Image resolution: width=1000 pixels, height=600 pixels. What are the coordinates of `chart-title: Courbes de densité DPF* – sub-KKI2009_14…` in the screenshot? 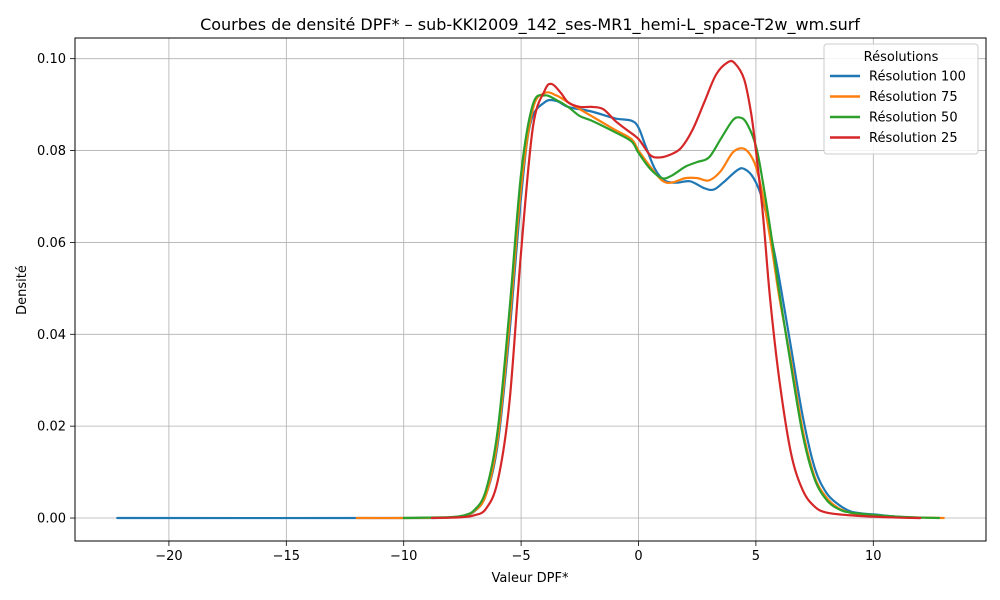 It's located at (530, 25).